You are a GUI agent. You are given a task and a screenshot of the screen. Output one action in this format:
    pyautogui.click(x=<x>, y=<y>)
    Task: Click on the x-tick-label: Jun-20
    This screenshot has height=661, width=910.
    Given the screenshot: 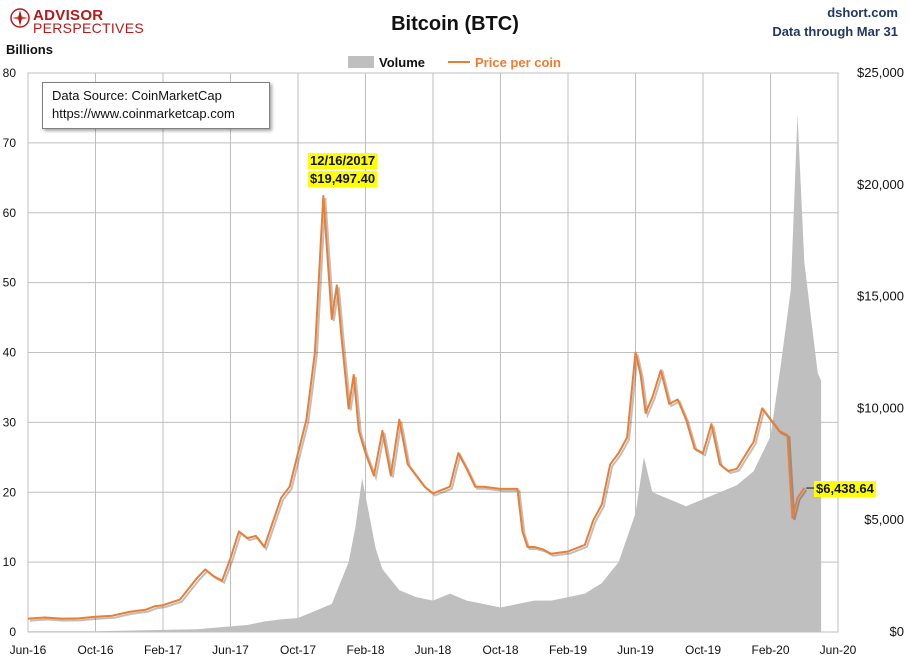 What is the action you would take?
    pyautogui.click(x=838, y=650)
    